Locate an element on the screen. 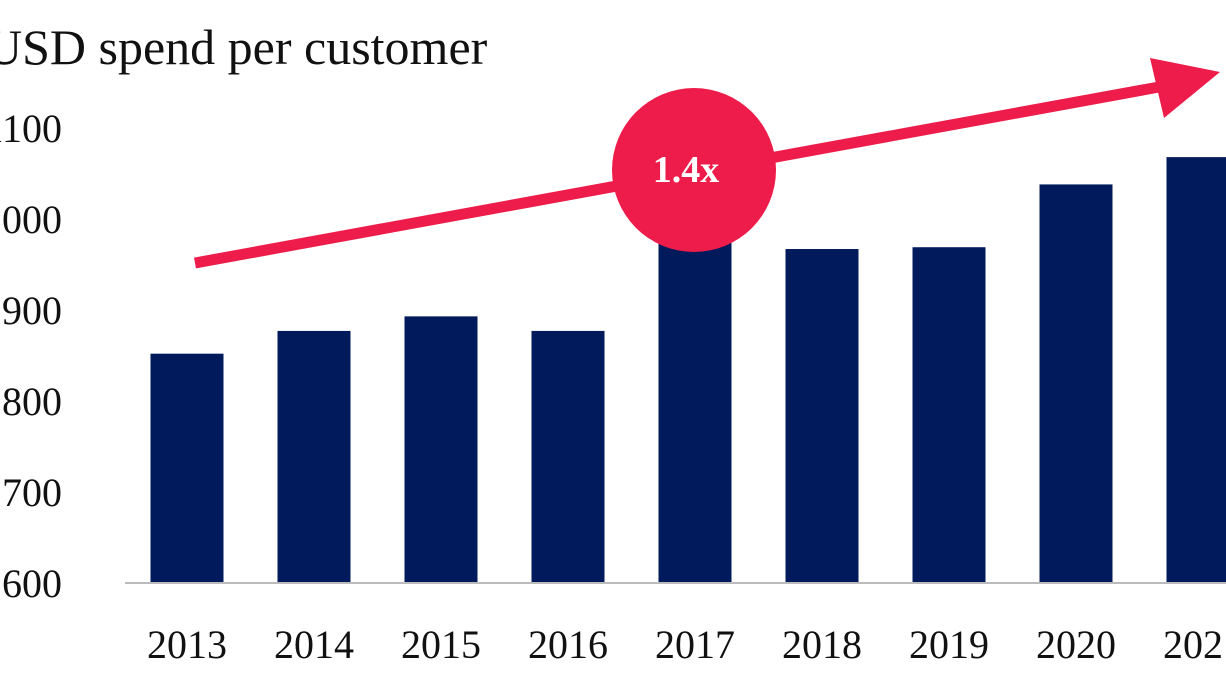  y-tick-label: 600 is located at coordinates (32, 583).